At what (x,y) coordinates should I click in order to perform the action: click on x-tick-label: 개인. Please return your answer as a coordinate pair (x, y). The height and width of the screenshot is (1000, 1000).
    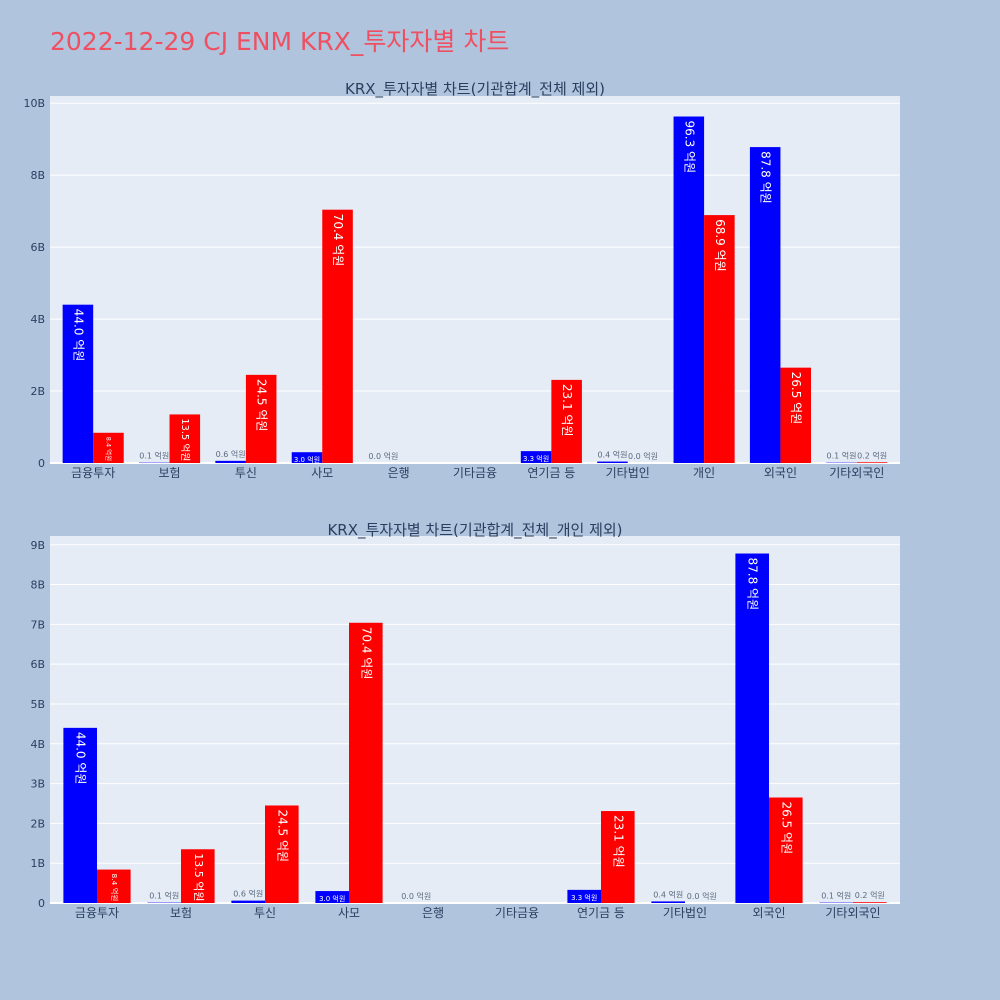
    Looking at the image, I should click on (704, 473).